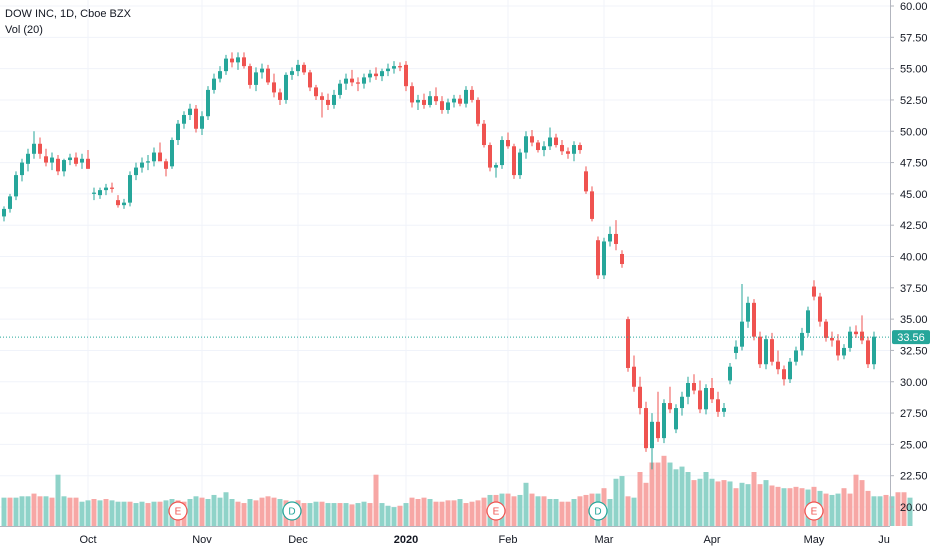  Describe the element at coordinates (24, 30) in the screenshot. I see `volume-indicator-title: Vol (20)` at that location.